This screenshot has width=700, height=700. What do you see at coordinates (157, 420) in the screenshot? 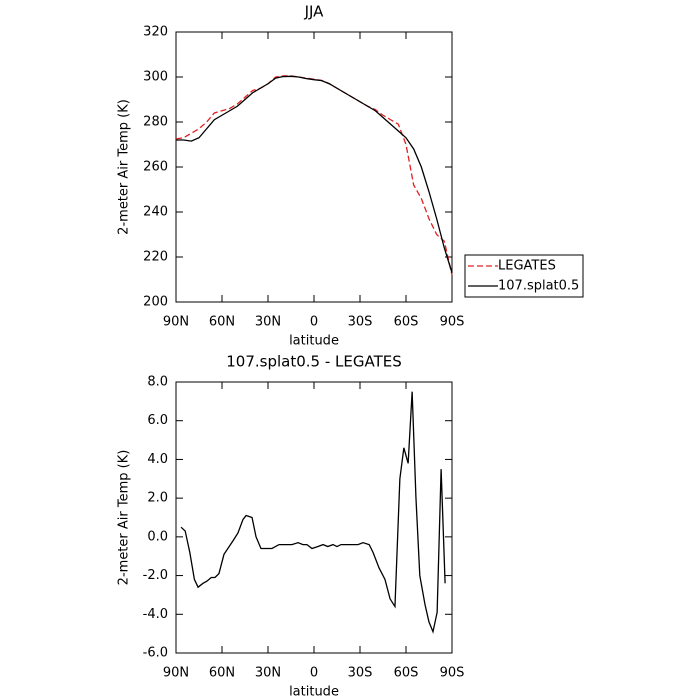
I see `y-tick-label: 6.0` at bounding box center [157, 420].